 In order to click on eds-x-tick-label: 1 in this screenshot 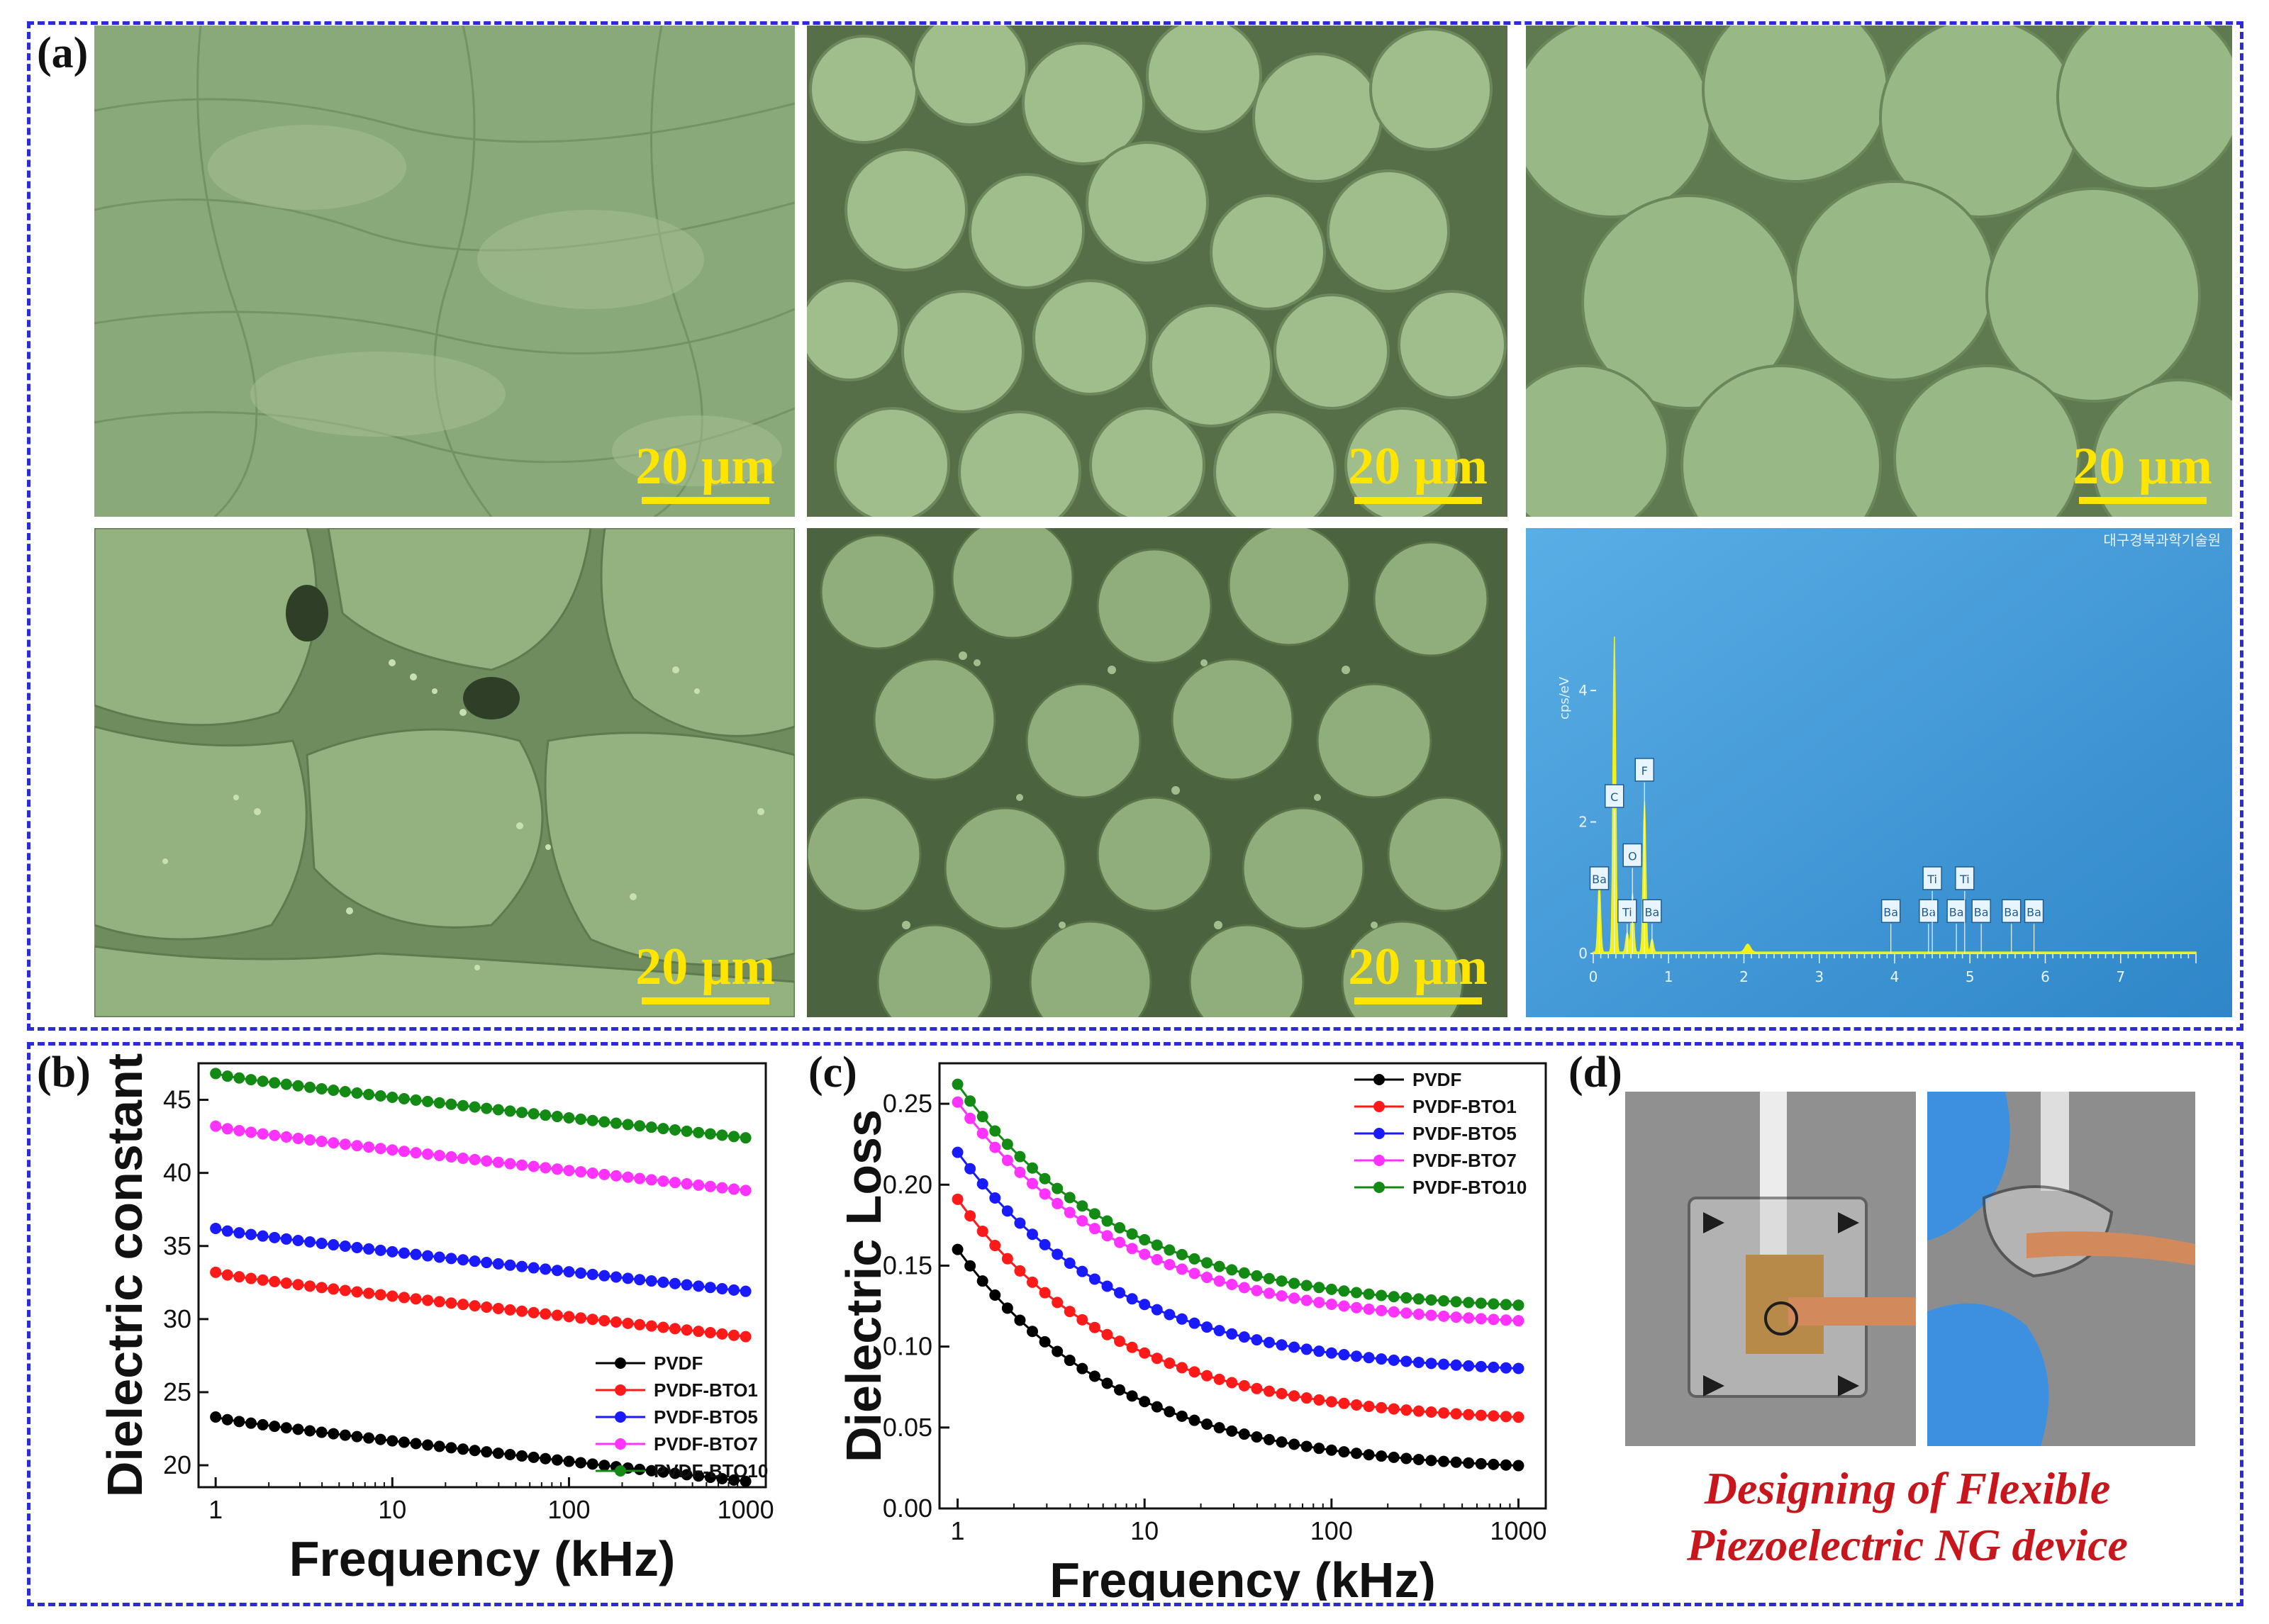, I will do `click(1668, 976)`.